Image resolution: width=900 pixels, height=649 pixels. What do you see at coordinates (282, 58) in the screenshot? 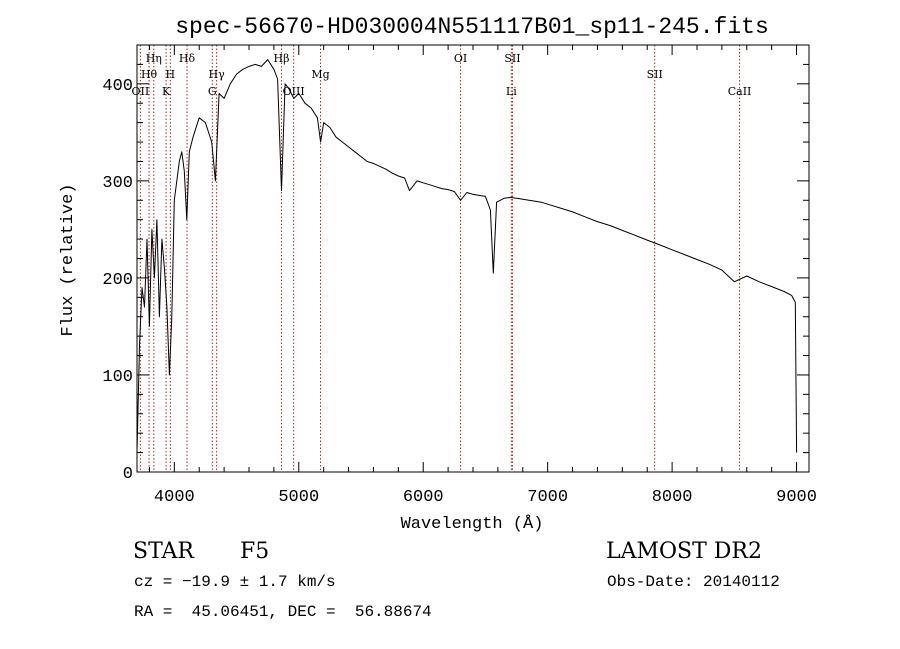
I see `line-label: Hβ` at bounding box center [282, 58].